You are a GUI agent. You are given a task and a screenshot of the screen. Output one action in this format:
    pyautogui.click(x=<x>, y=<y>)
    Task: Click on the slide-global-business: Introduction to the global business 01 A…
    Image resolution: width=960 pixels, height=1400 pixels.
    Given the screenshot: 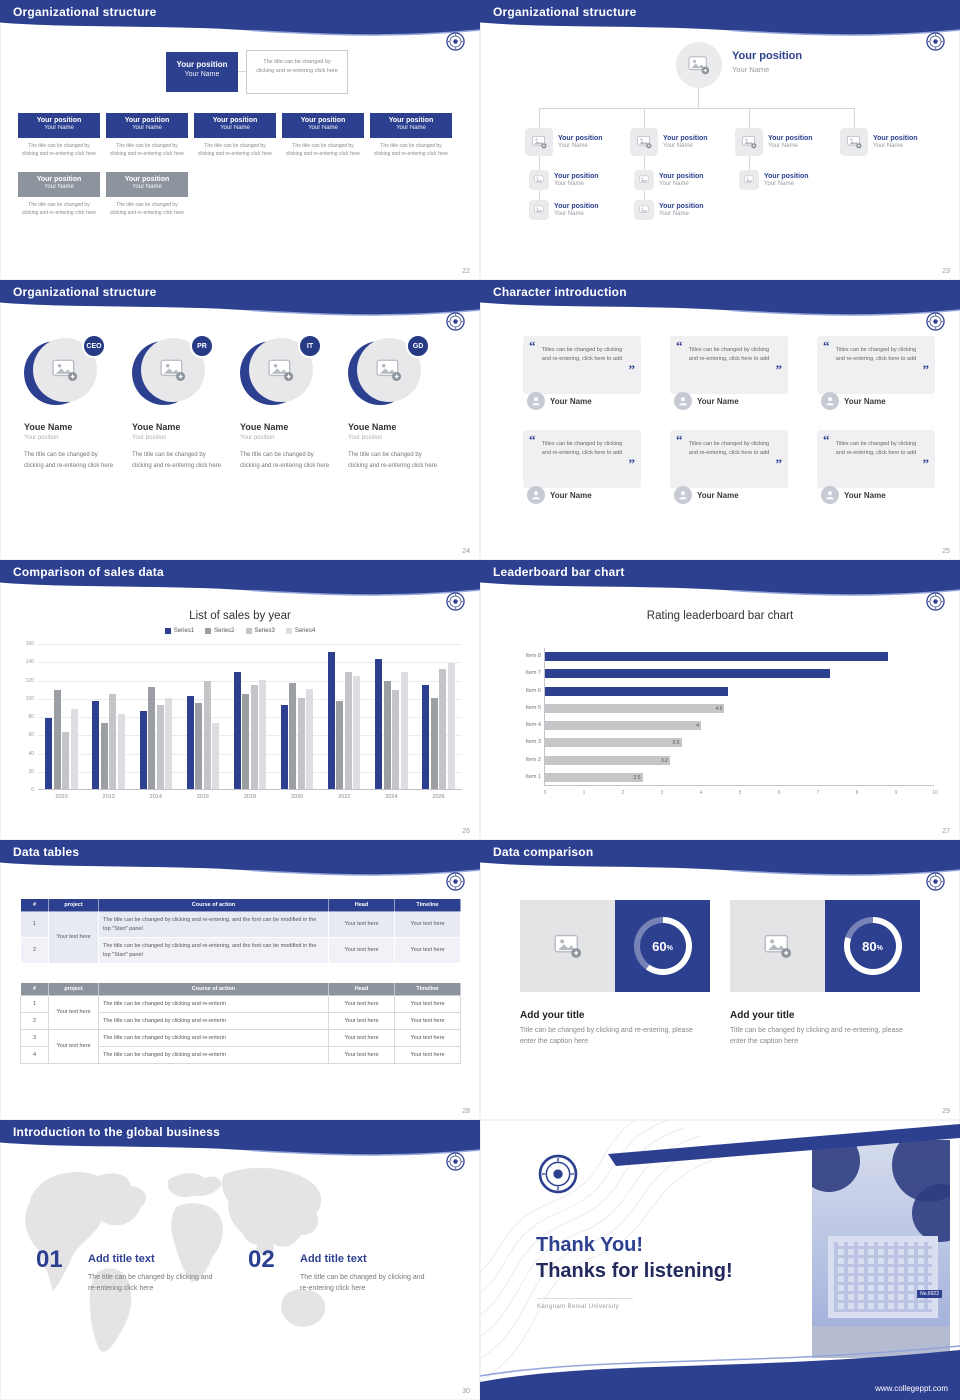 What is the action you would take?
    pyautogui.click(x=240, y=1260)
    